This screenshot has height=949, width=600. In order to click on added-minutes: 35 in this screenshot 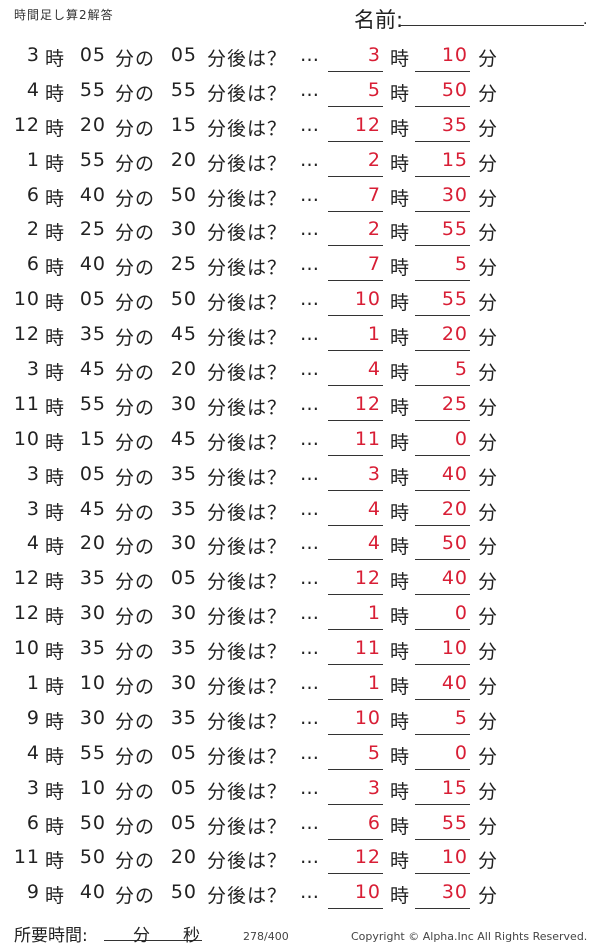, I will do `click(183, 473)`.